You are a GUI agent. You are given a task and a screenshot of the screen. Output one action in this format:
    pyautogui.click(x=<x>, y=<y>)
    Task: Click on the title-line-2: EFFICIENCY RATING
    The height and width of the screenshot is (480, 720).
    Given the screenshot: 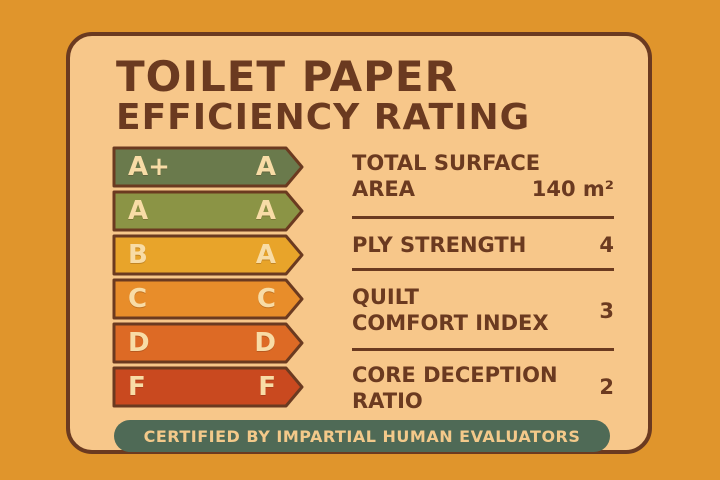 What is the action you would take?
    pyautogui.click(x=323, y=117)
    